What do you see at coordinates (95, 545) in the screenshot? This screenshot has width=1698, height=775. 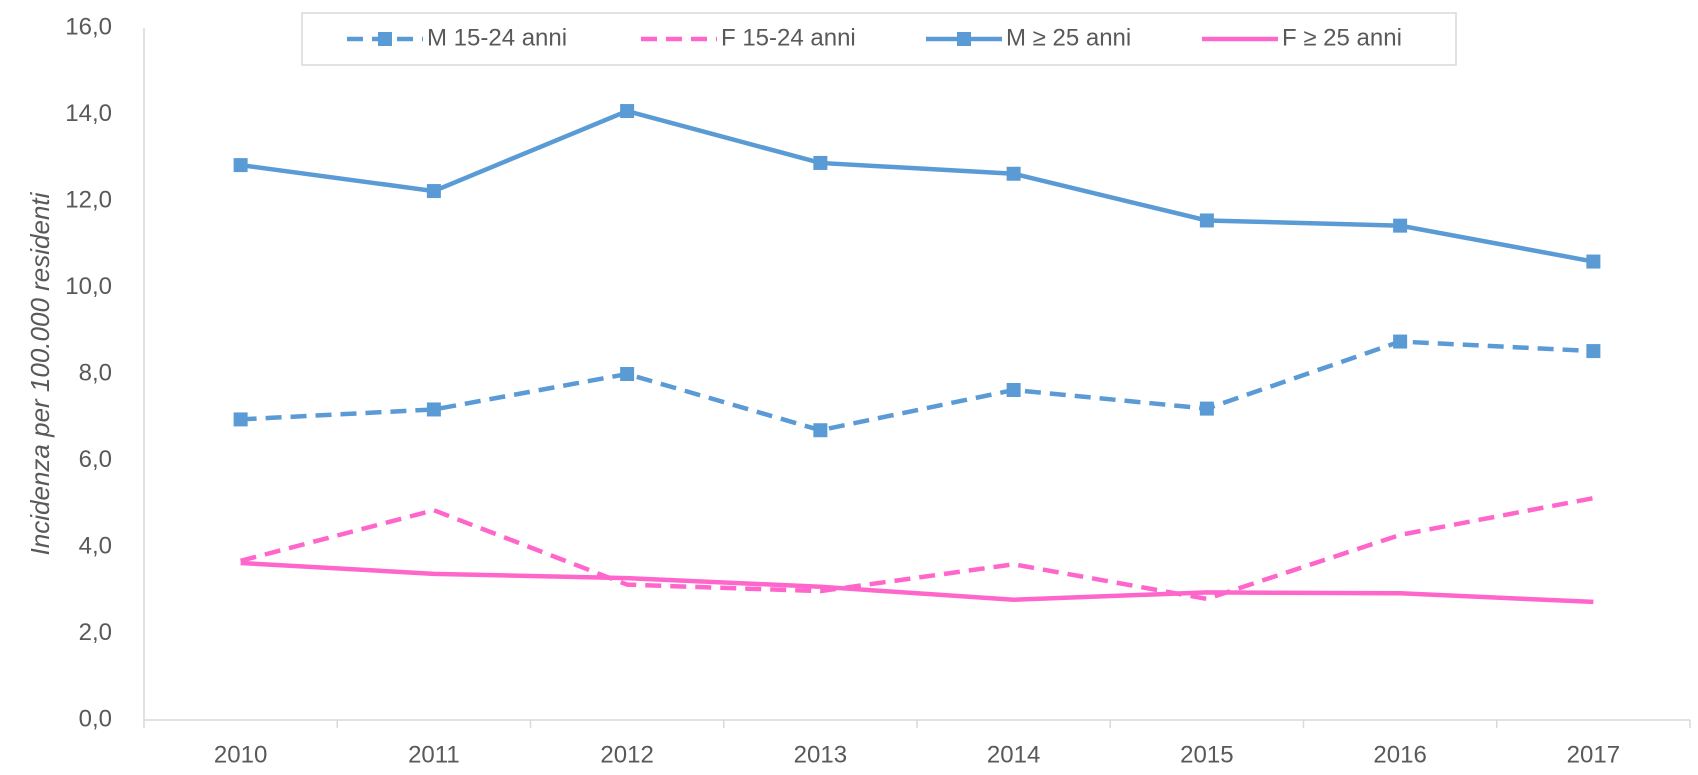 I see `y-tick-label: 4,0` at bounding box center [95, 545].